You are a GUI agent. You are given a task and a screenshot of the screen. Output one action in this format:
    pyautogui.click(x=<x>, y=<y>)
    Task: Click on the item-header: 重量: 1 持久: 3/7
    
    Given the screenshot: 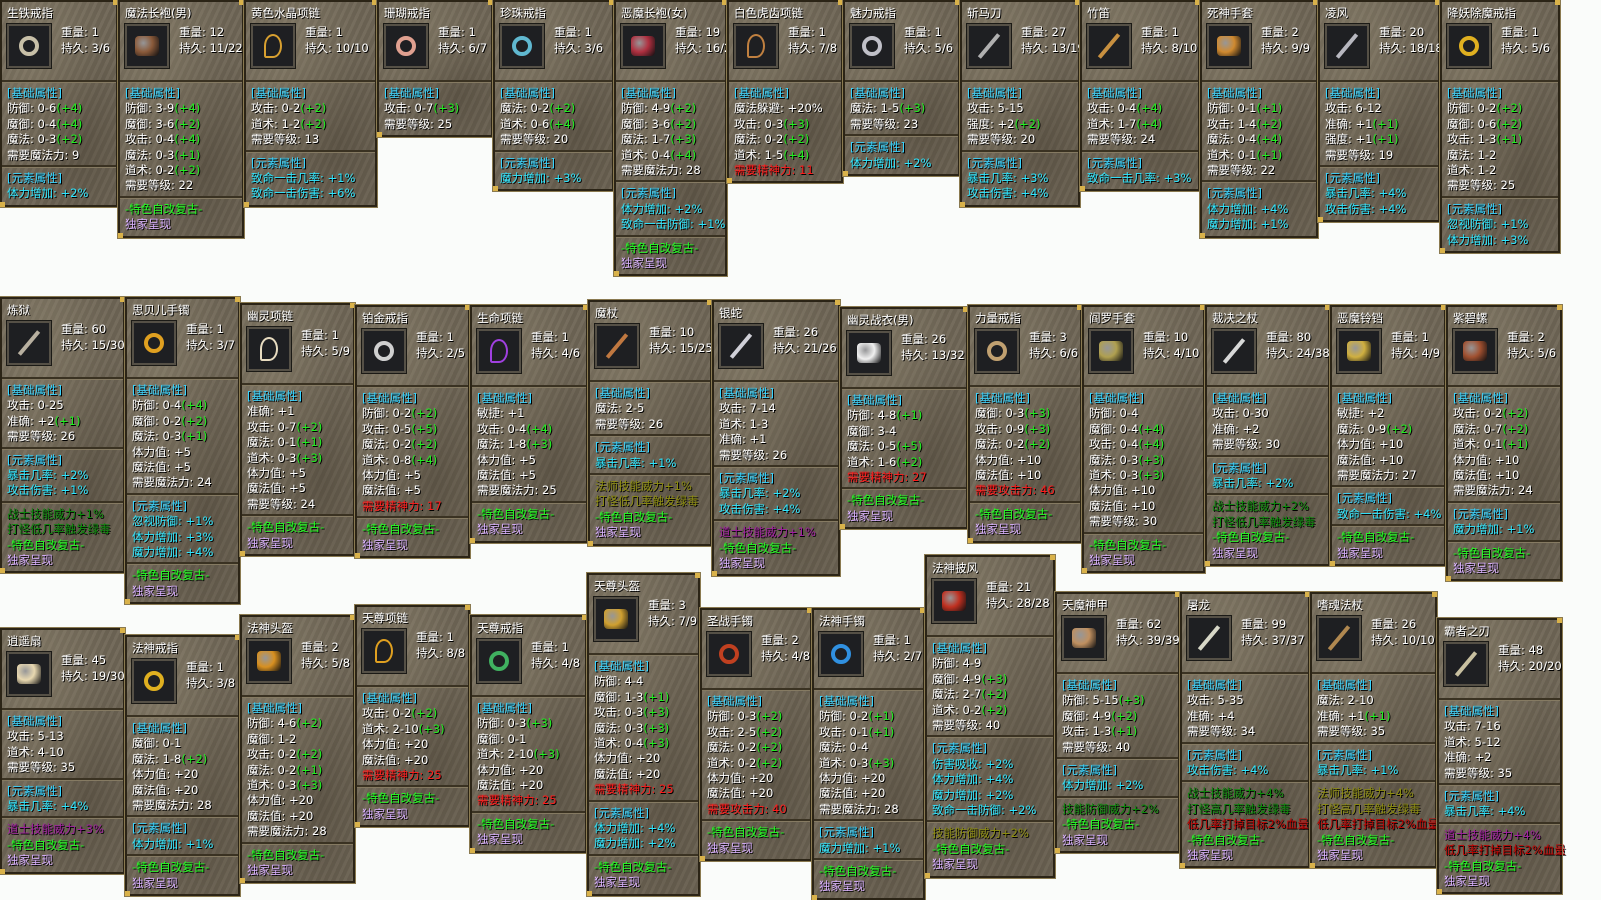 What is the action you would take?
    pyautogui.click(x=183, y=347)
    